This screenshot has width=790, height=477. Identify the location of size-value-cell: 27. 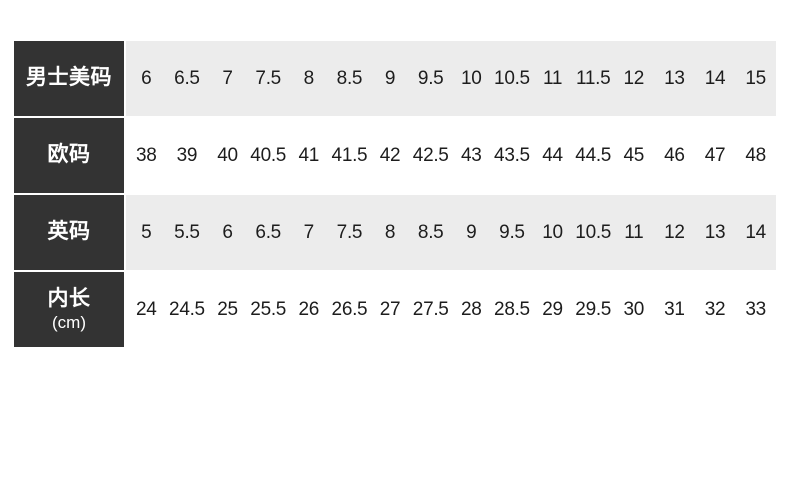
(390, 309).